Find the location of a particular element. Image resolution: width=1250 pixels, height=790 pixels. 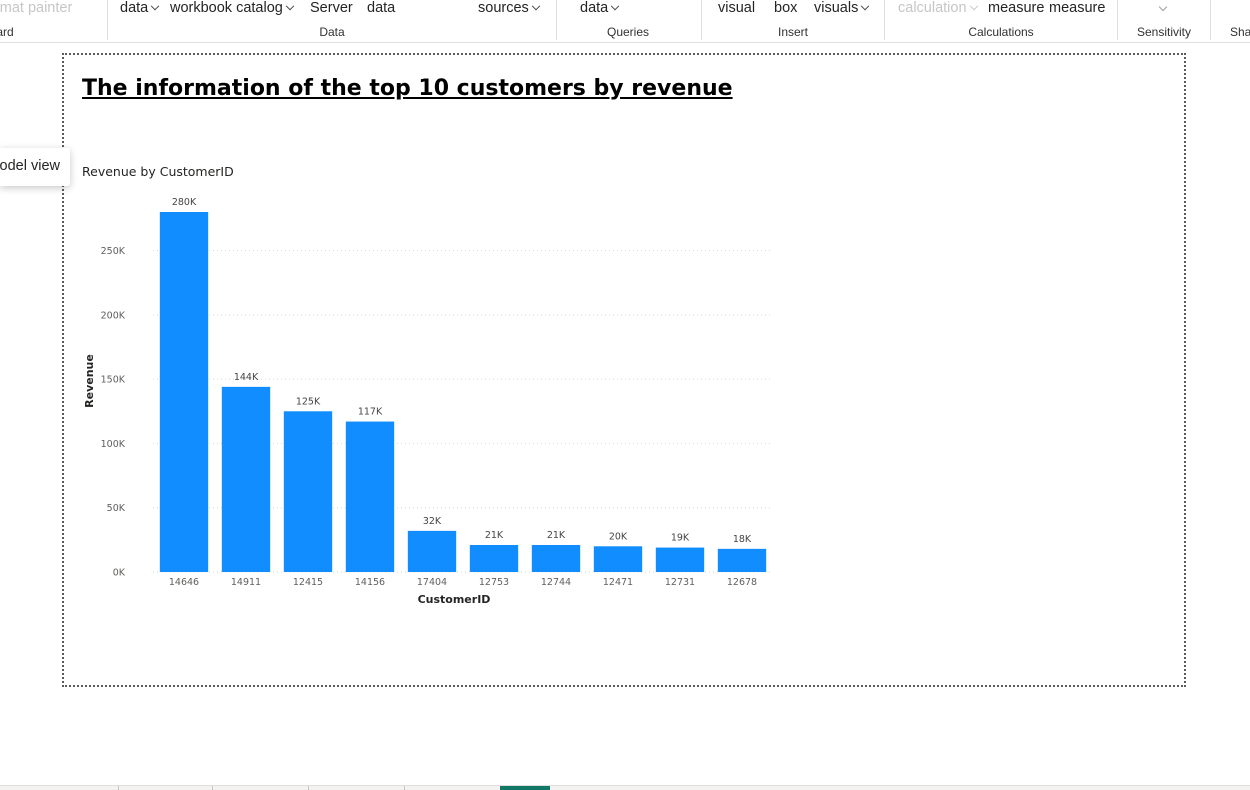

data-label: 117K is located at coordinates (370, 412).